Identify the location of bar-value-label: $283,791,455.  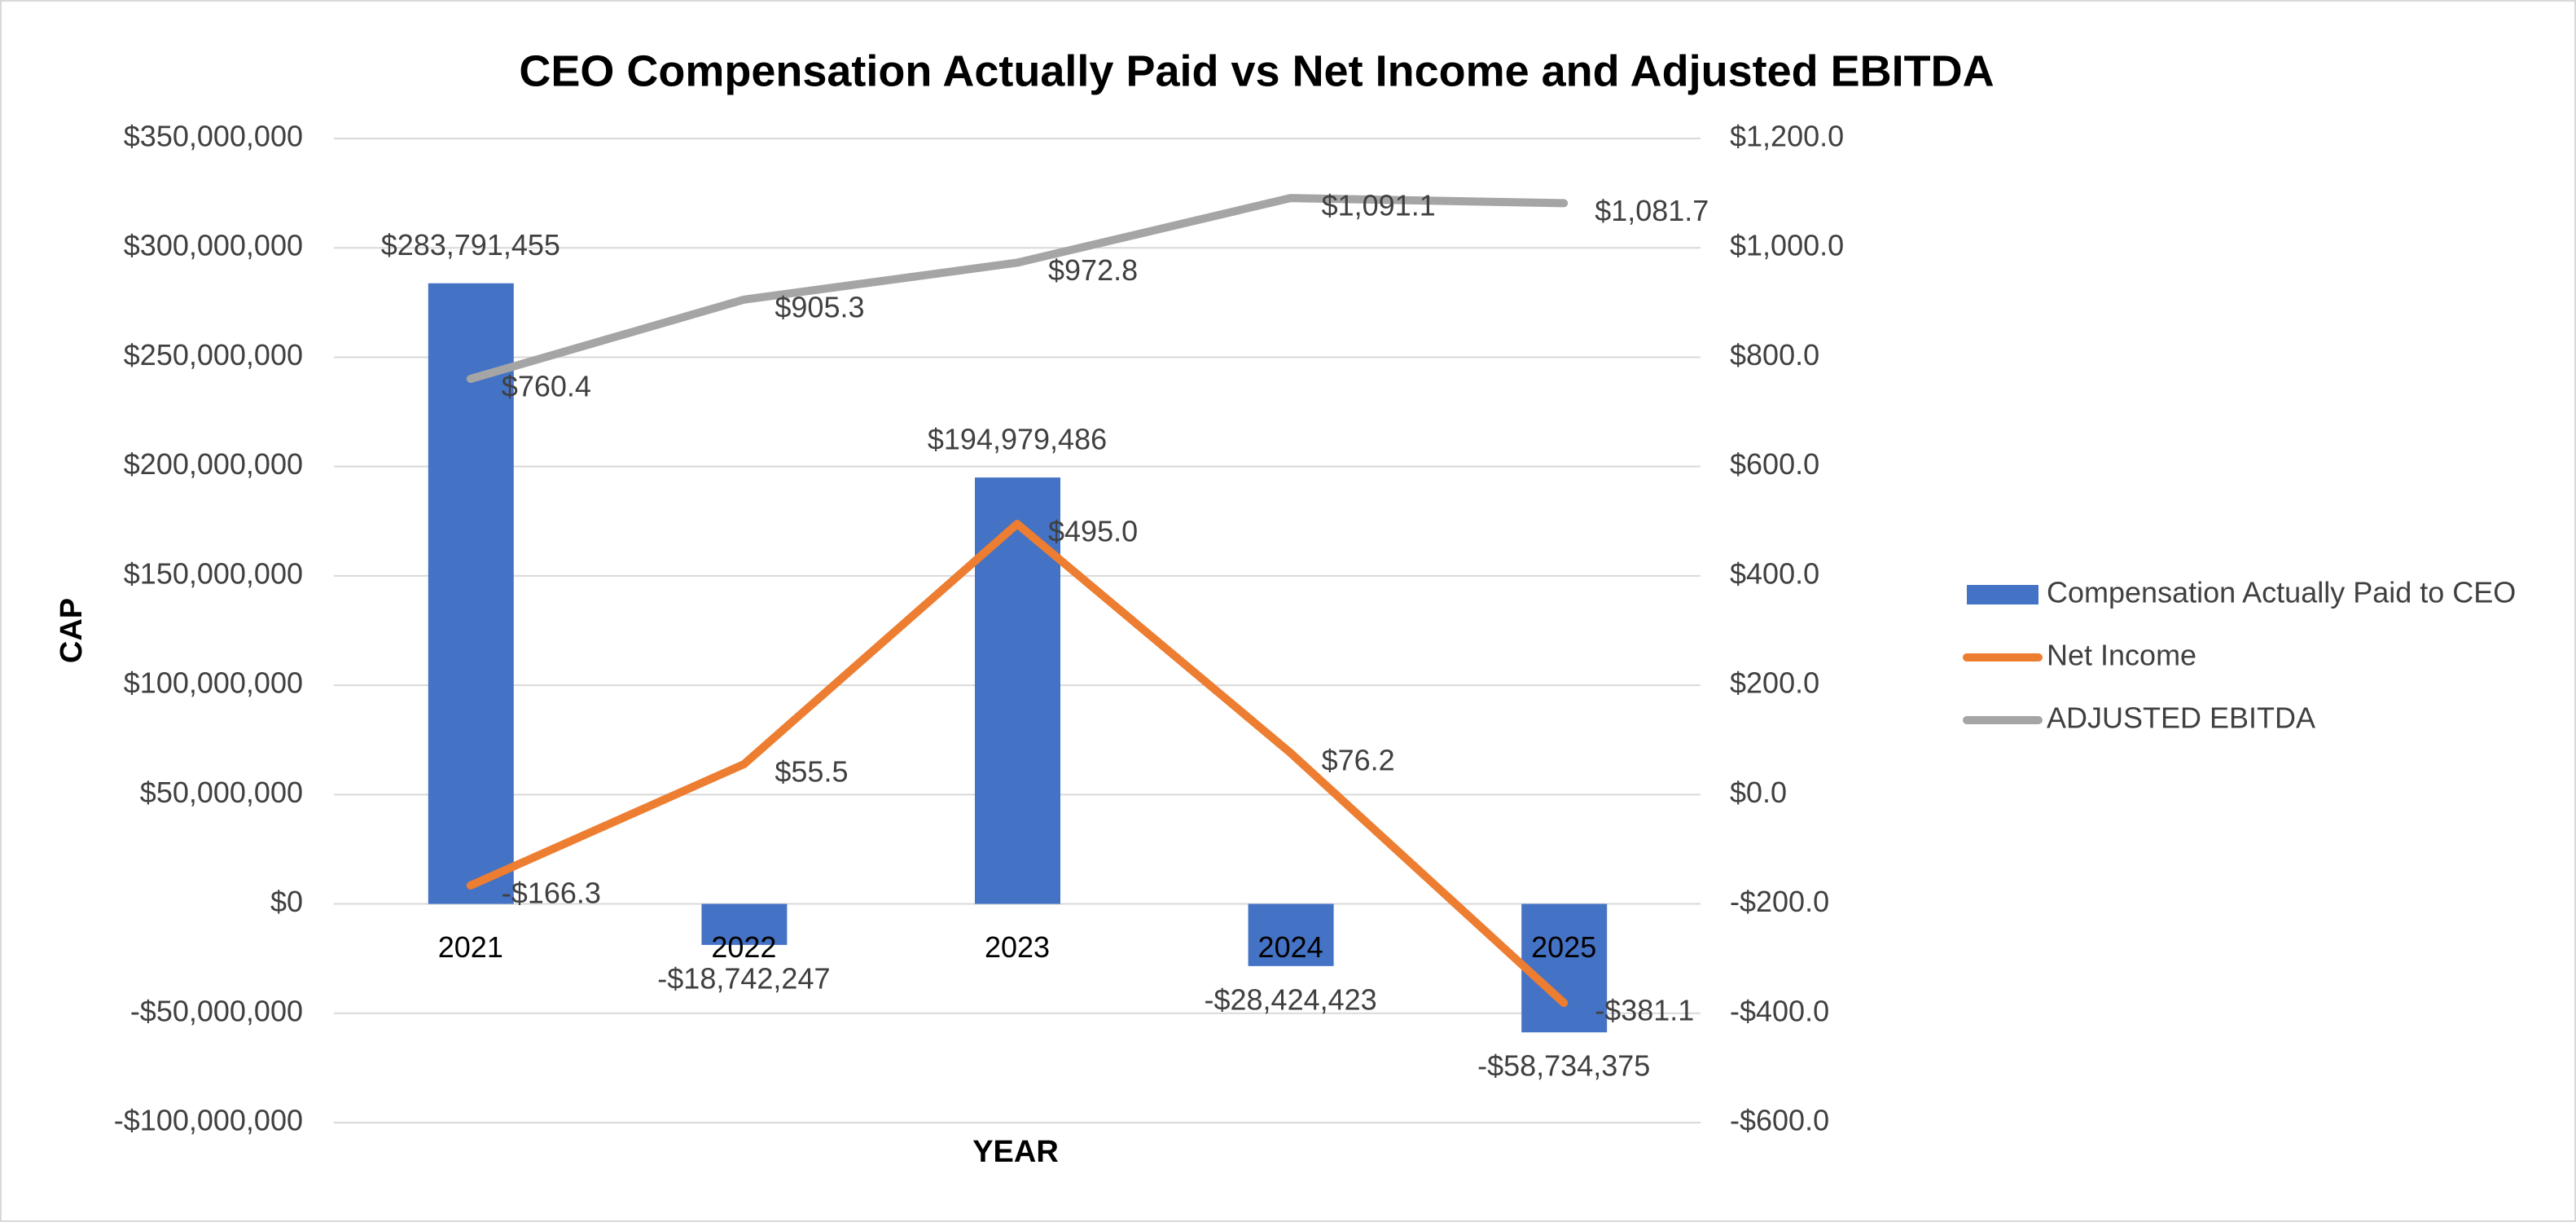
(470, 245).